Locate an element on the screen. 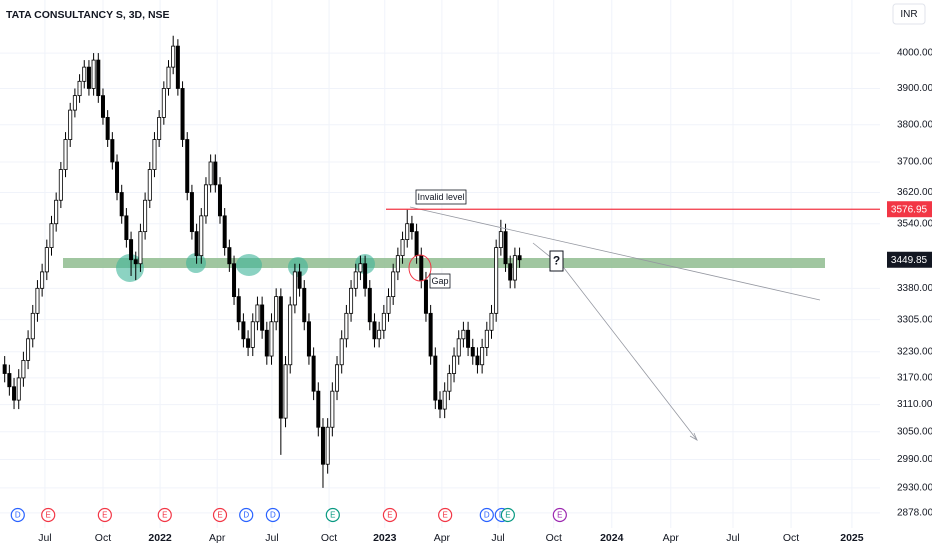 This screenshot has width=932, height=550. annotation: ? is located at coordinates (556, 261).